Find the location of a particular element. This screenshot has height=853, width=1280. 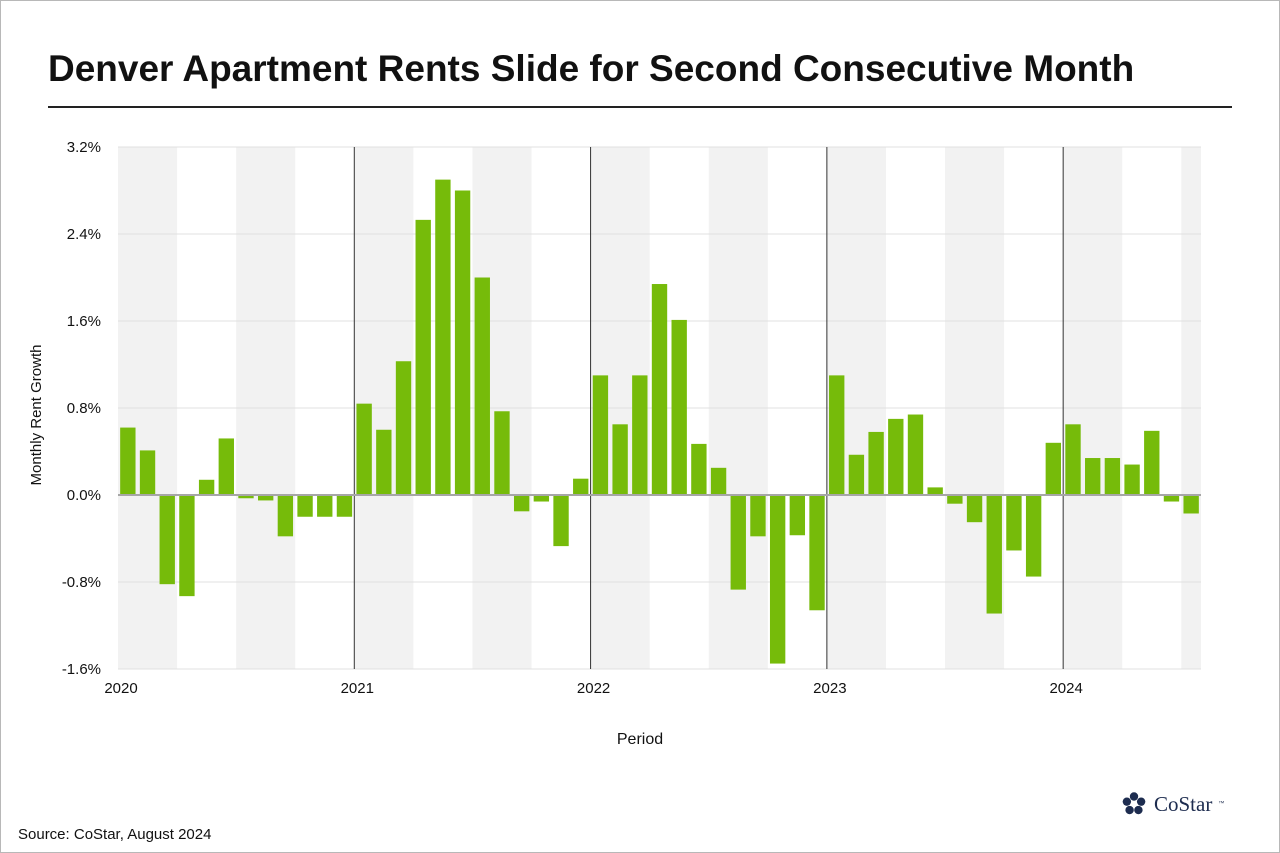

x-tick-label: 2024 is located at coordinates (1065, 688).